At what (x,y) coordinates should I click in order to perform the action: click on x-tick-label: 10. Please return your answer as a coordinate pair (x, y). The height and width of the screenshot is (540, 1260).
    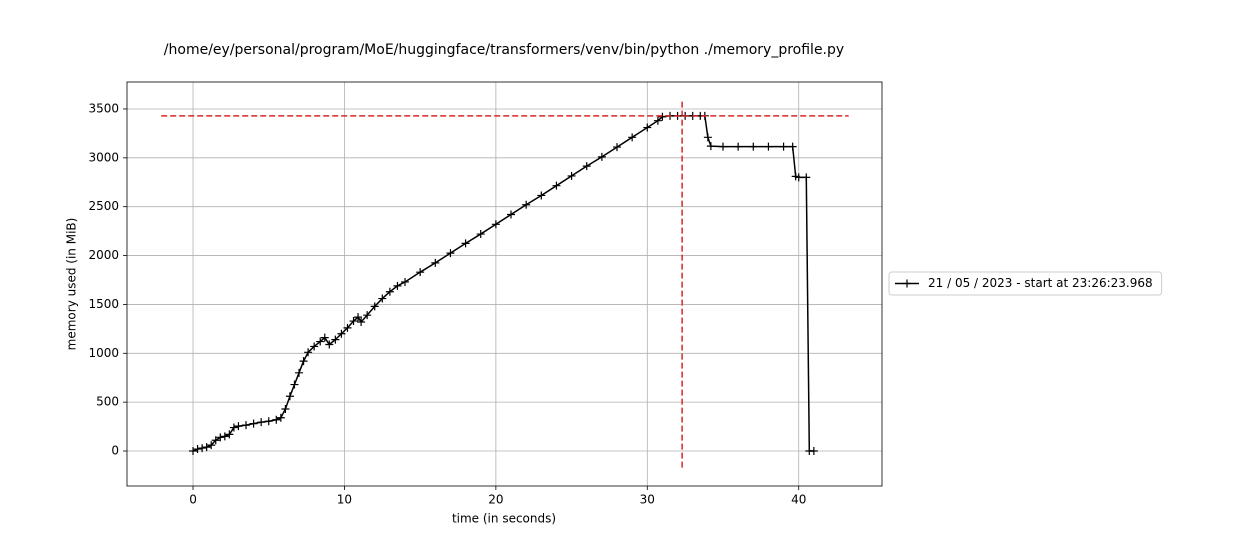
    Looking at the image, I should click on (344, 500).